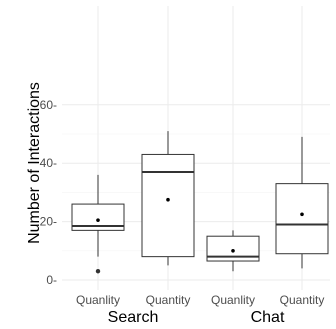 The height and width of the screenshot is (329, 336). Describe the element at coordinates (196, 317) in the screenshot. I see `group-labels: Search Chat` at that location.